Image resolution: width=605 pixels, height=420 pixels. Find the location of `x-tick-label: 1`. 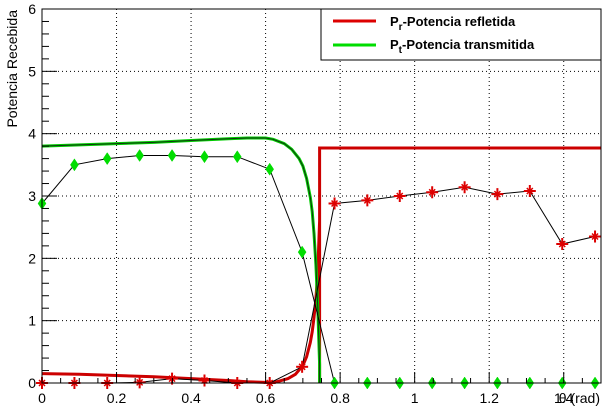

x-tick-label: 1 is located at coordinates (415, 398).